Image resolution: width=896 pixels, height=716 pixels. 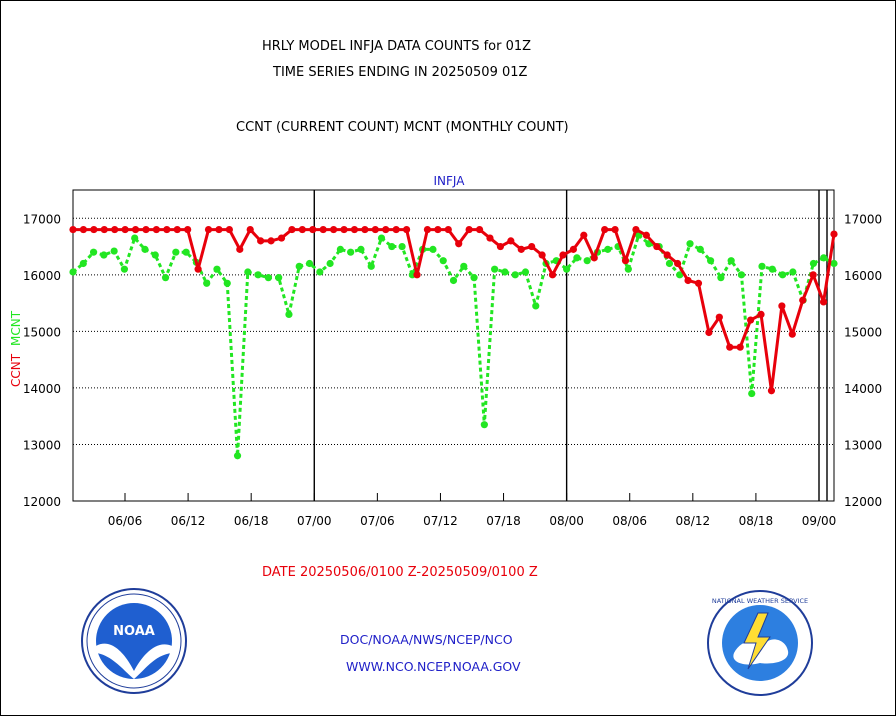 What do you see at coordinates (819, 521) in the screenshot?
I see `x-tick-label: 09/00` at bounding box center [819, 521].